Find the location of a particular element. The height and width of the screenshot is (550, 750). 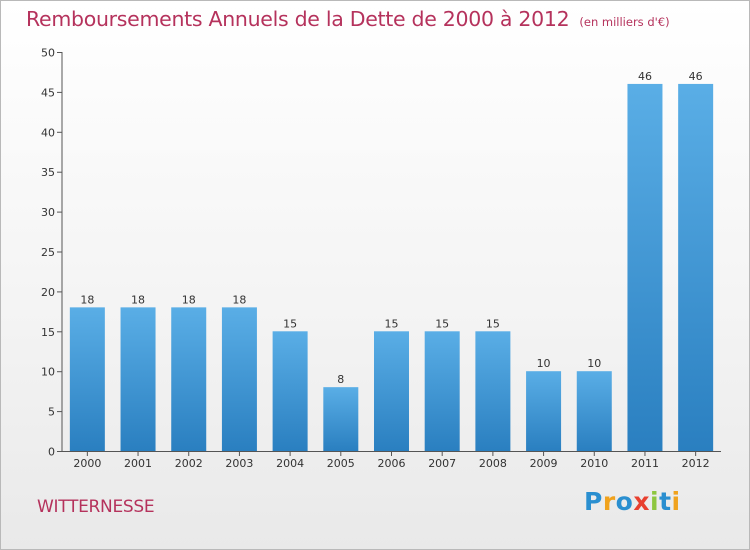

brand-letter: t is located at coordinates (665, 501).